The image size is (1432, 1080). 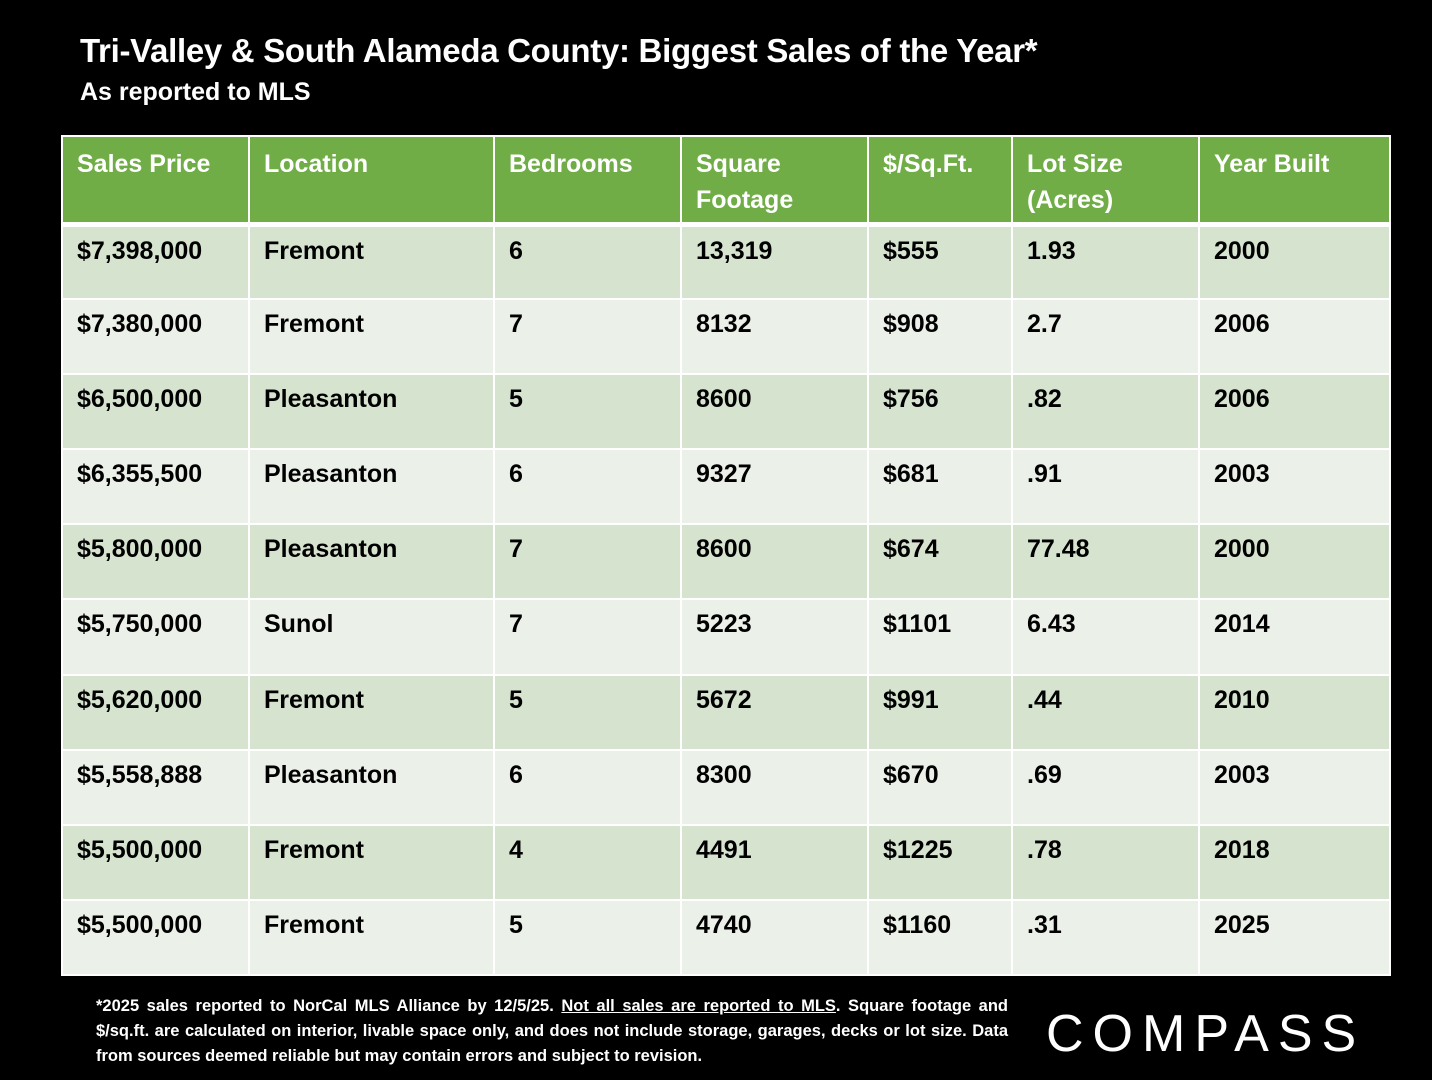 I want to click on cell-price-per-sqft: $1160, so click(x=940, y=937).